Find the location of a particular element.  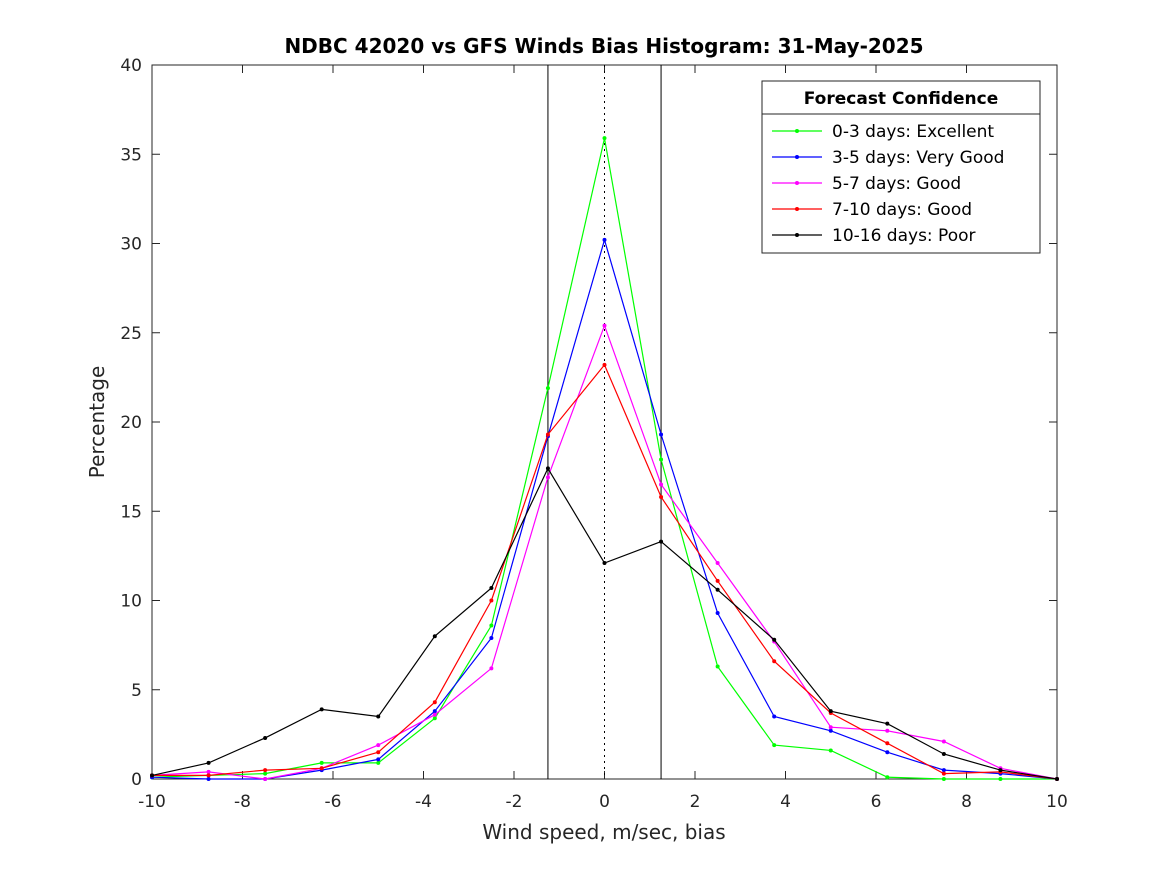

x-tick-label: -6 is located at coordinates (333, 802).